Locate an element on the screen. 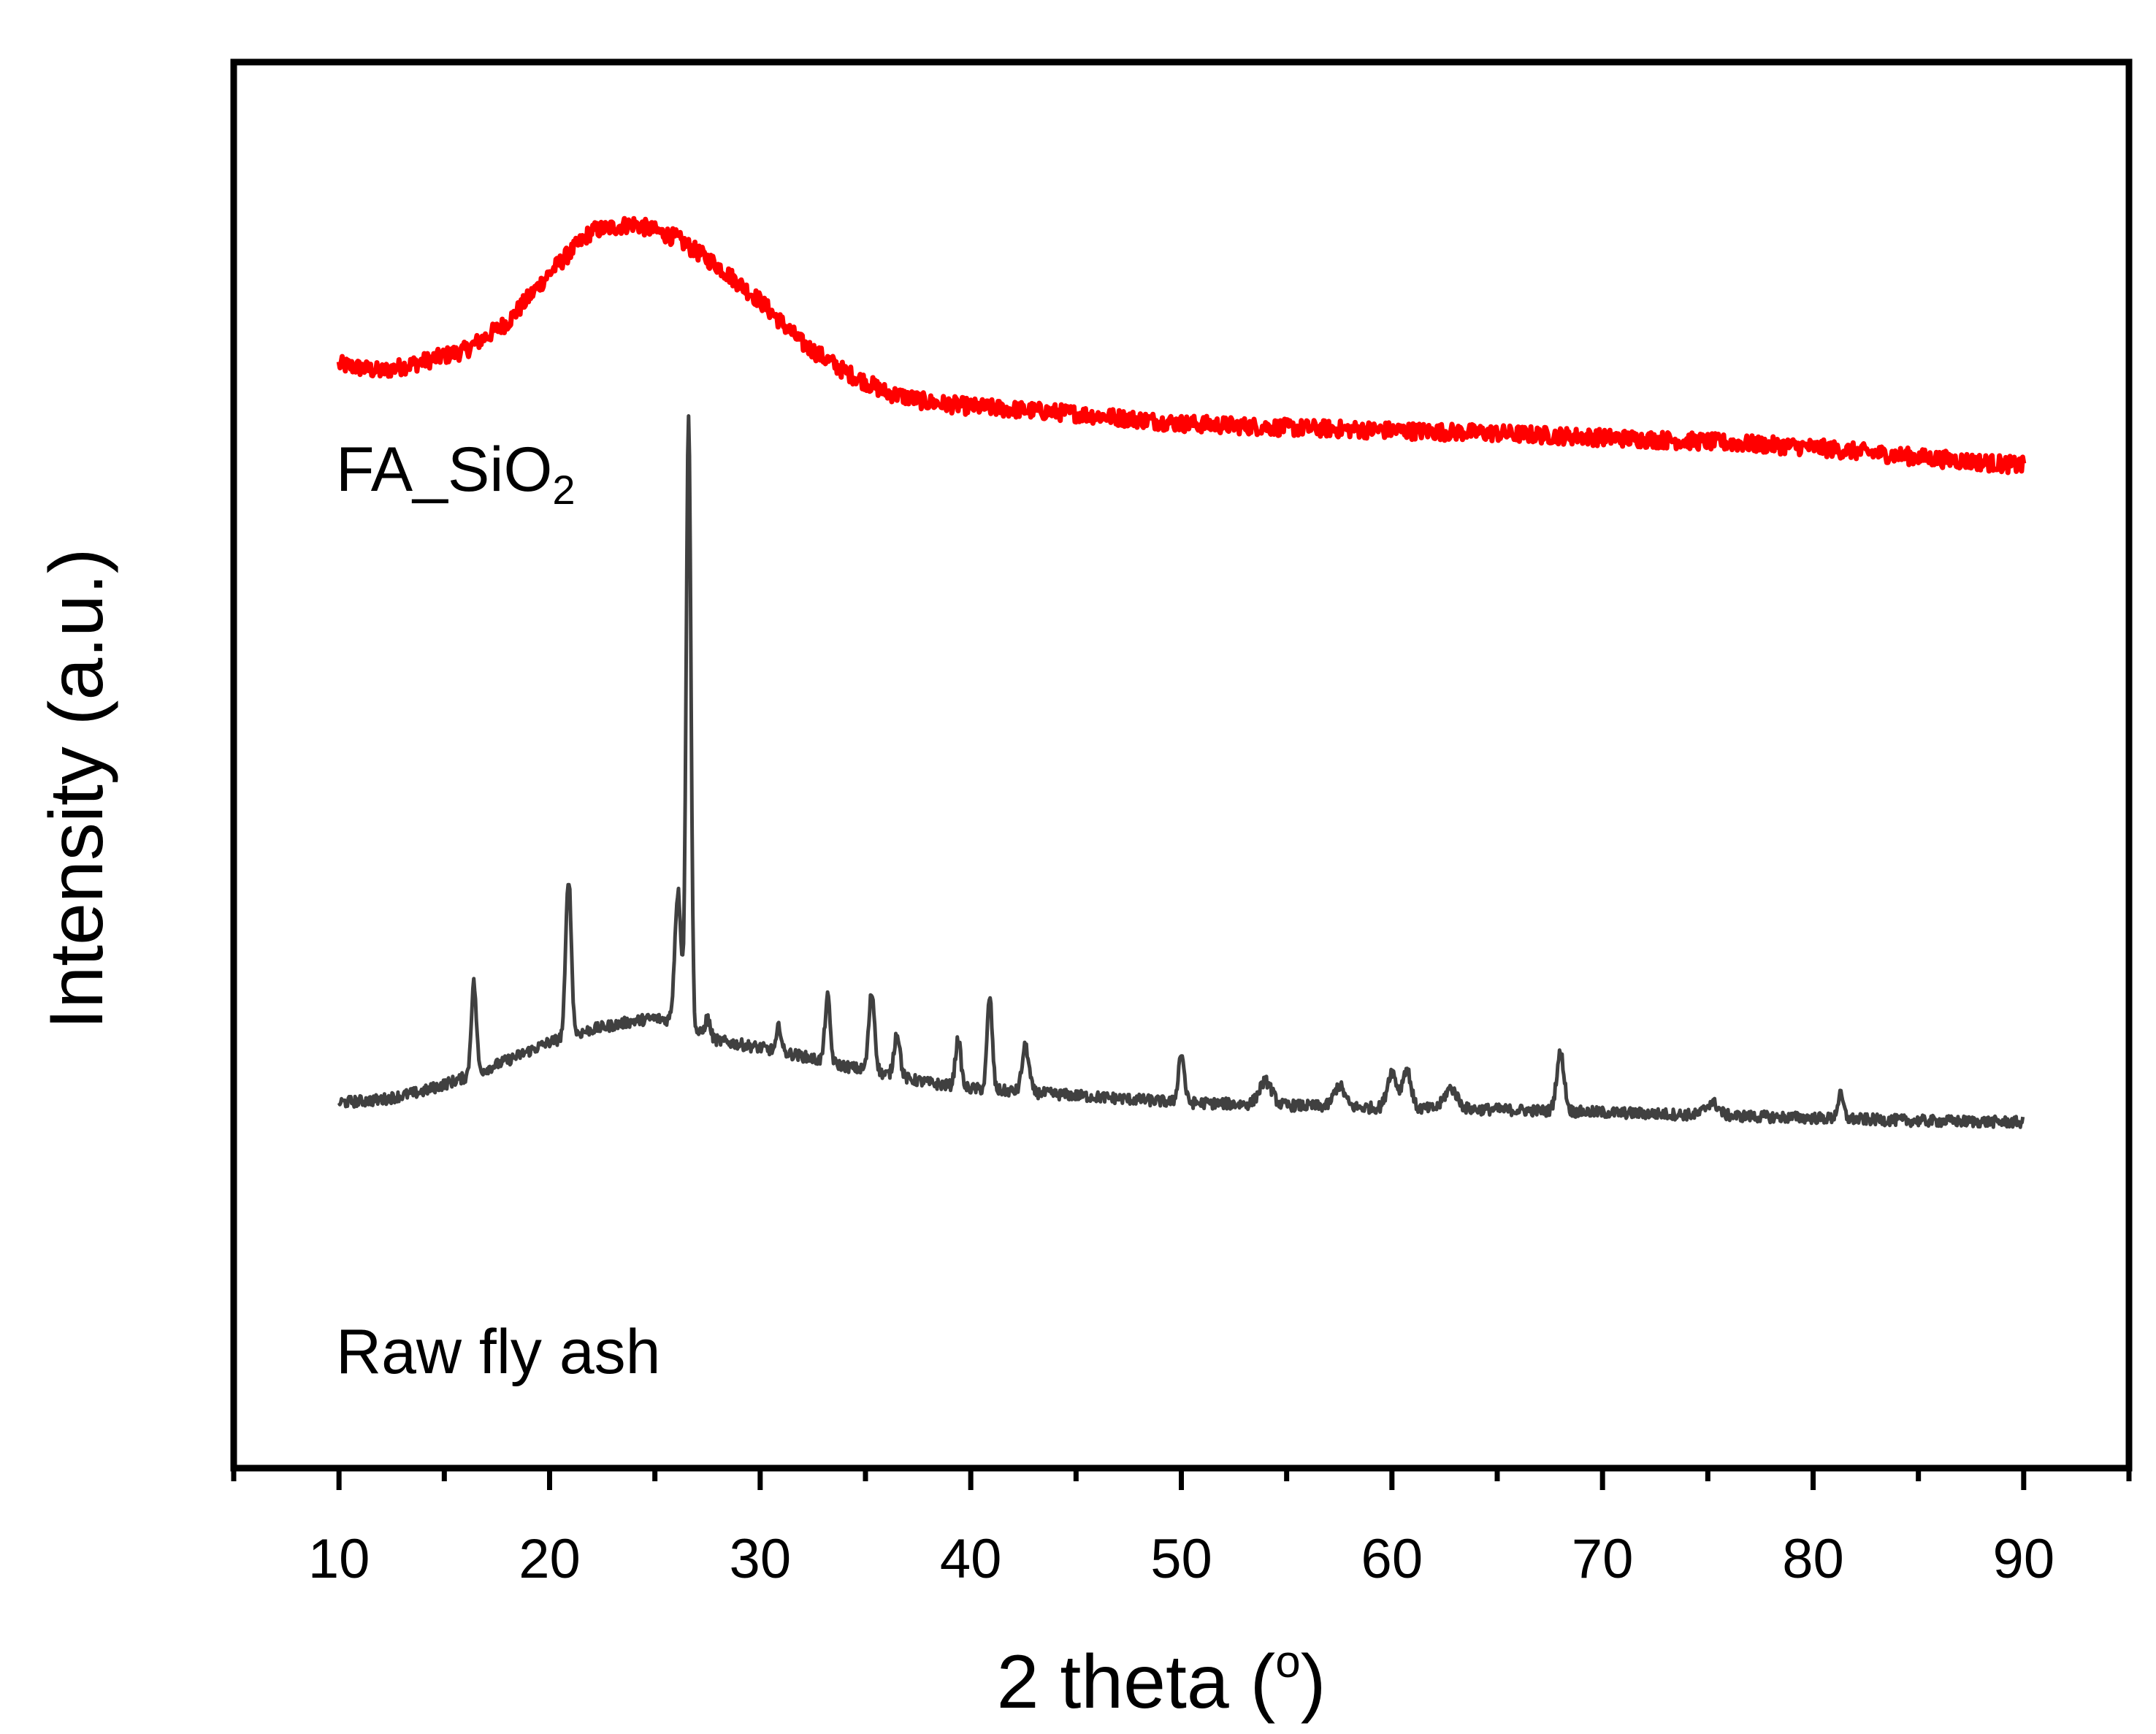  x-axis-label-main: 2 theta ( is located at coordinates (1137, 1682).